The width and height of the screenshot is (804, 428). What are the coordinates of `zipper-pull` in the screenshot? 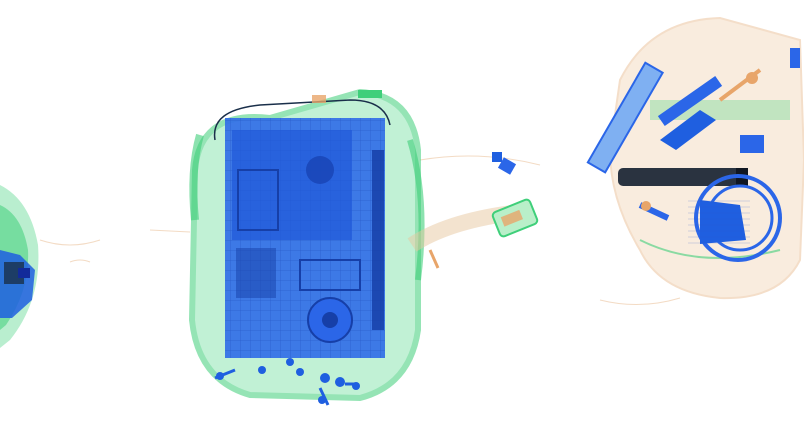 It's located at (504, 163).